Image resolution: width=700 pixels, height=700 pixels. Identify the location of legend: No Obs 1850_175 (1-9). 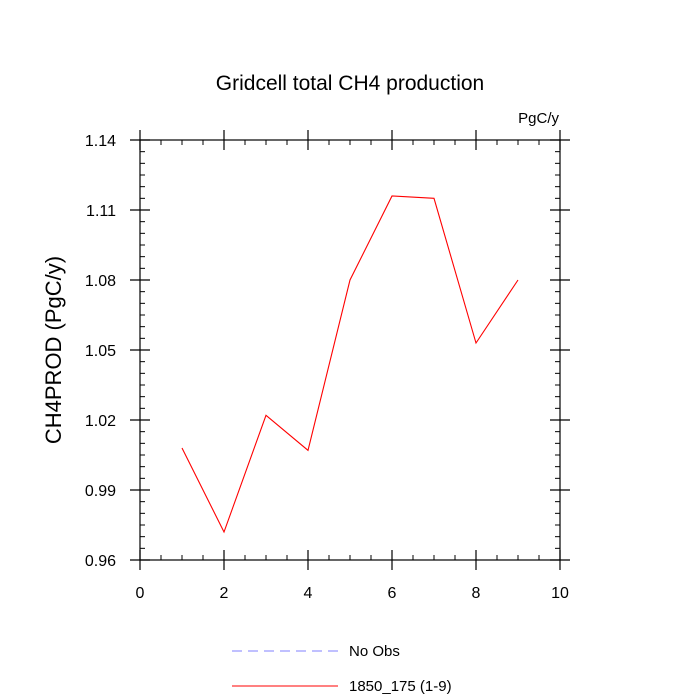
(342, 669).